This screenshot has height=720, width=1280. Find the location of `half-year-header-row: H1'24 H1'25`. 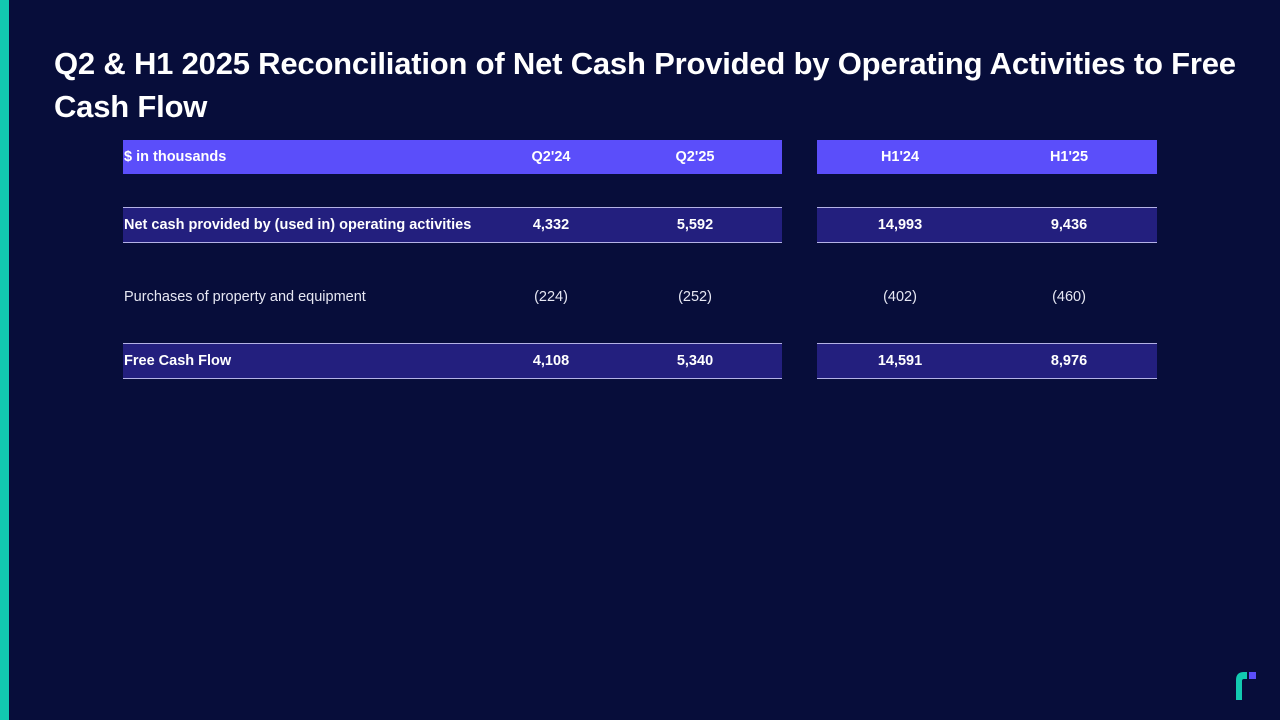

half-year-header-row: H1'24 H1'25 is located at coordinates (987, 157).